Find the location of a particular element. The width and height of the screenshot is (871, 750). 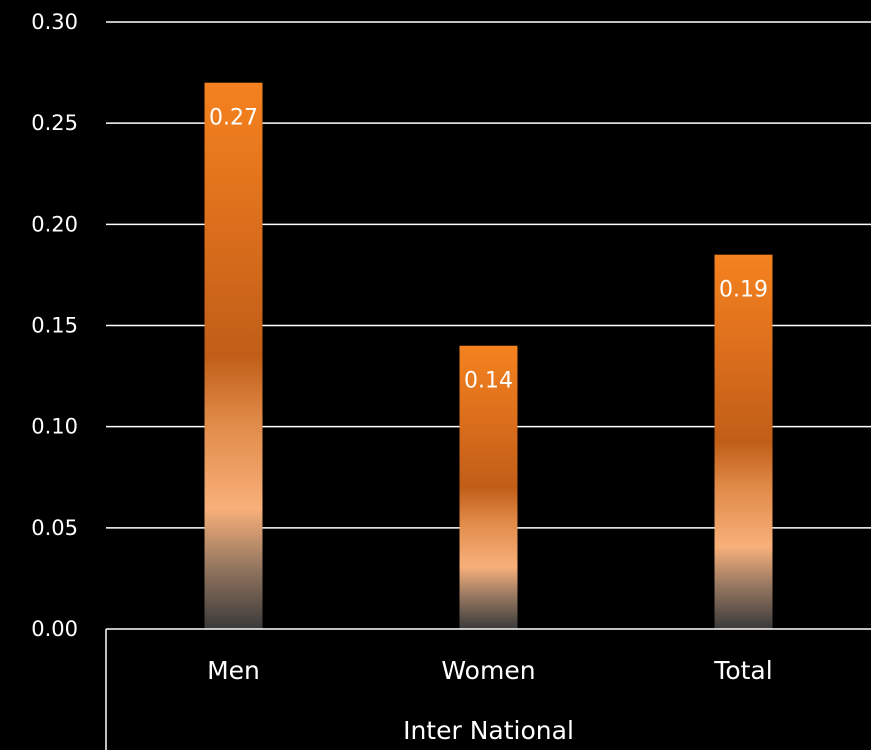

x-category-label: Women is located at coordinates (488, 670).